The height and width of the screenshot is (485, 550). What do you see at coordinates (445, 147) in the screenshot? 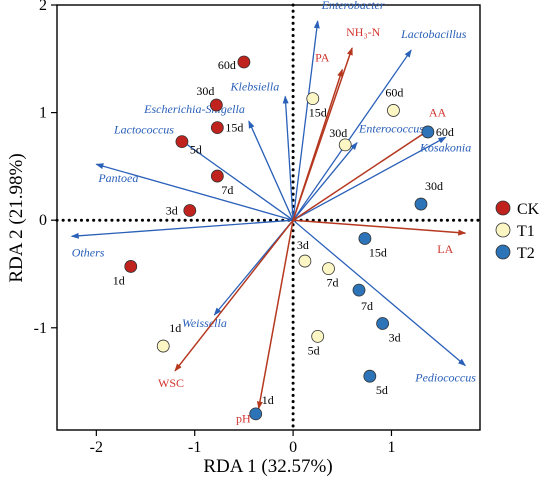
I see `species-label-kosakonia: Kosakonia` at bounding box center [445, 147].